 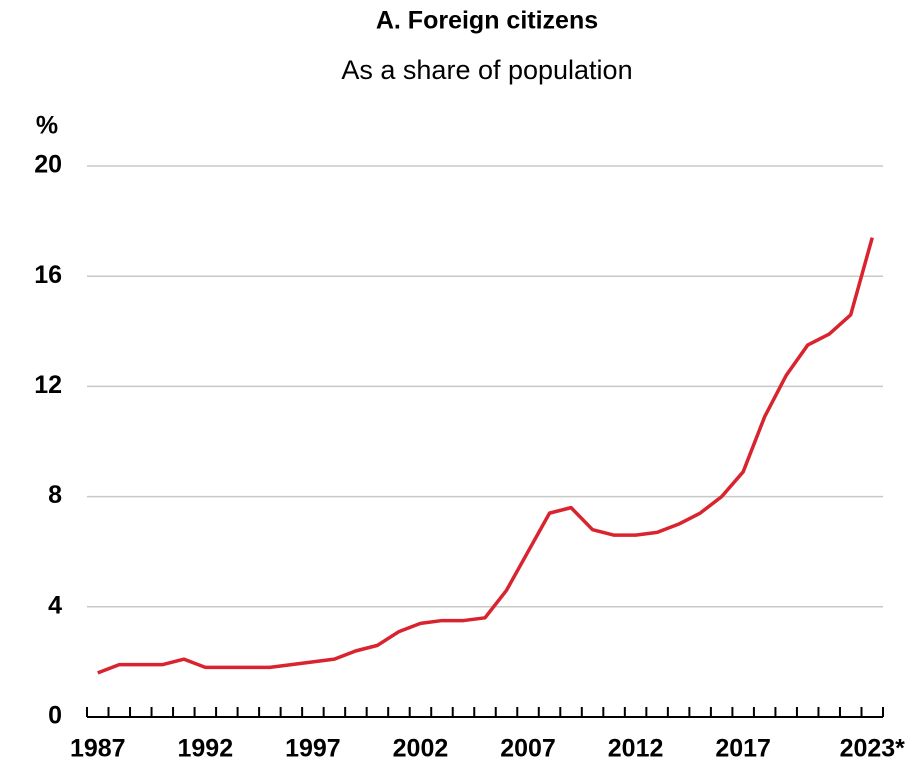 What do you see at coordinates (206, 749) in the screenshot?
I see `x-tick-label: 1992` at bounding box center [206, 749].